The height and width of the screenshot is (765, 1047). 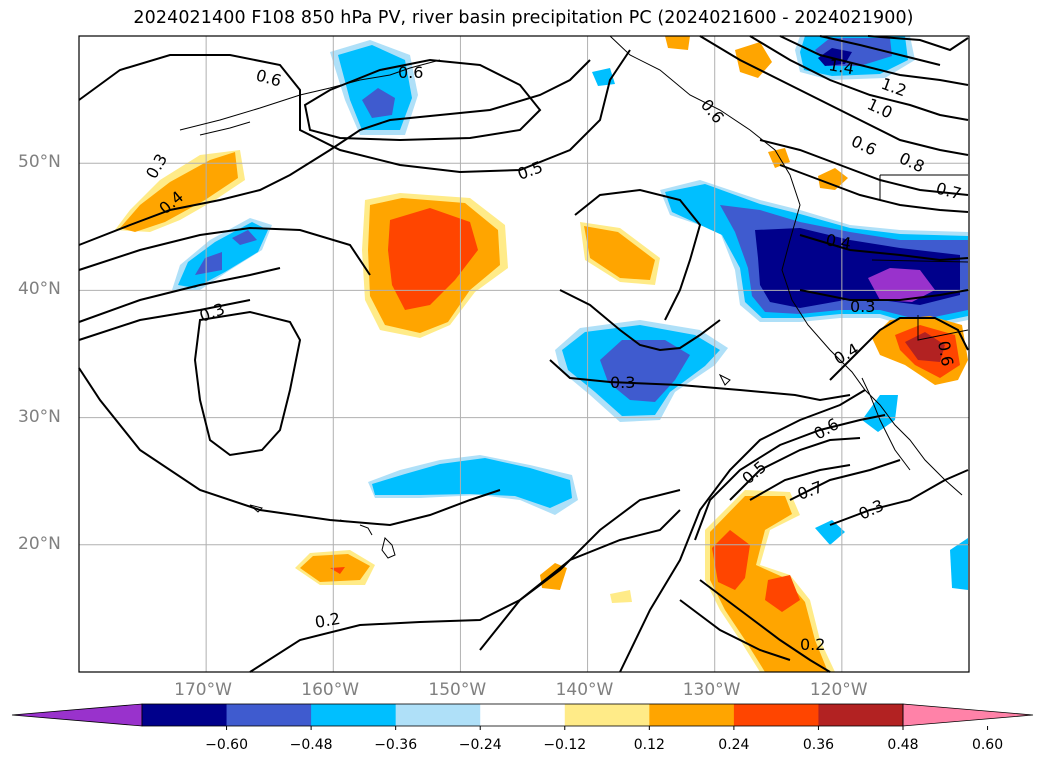 I want to click on latitude-label: 20°N, so click(x=39, y=543).